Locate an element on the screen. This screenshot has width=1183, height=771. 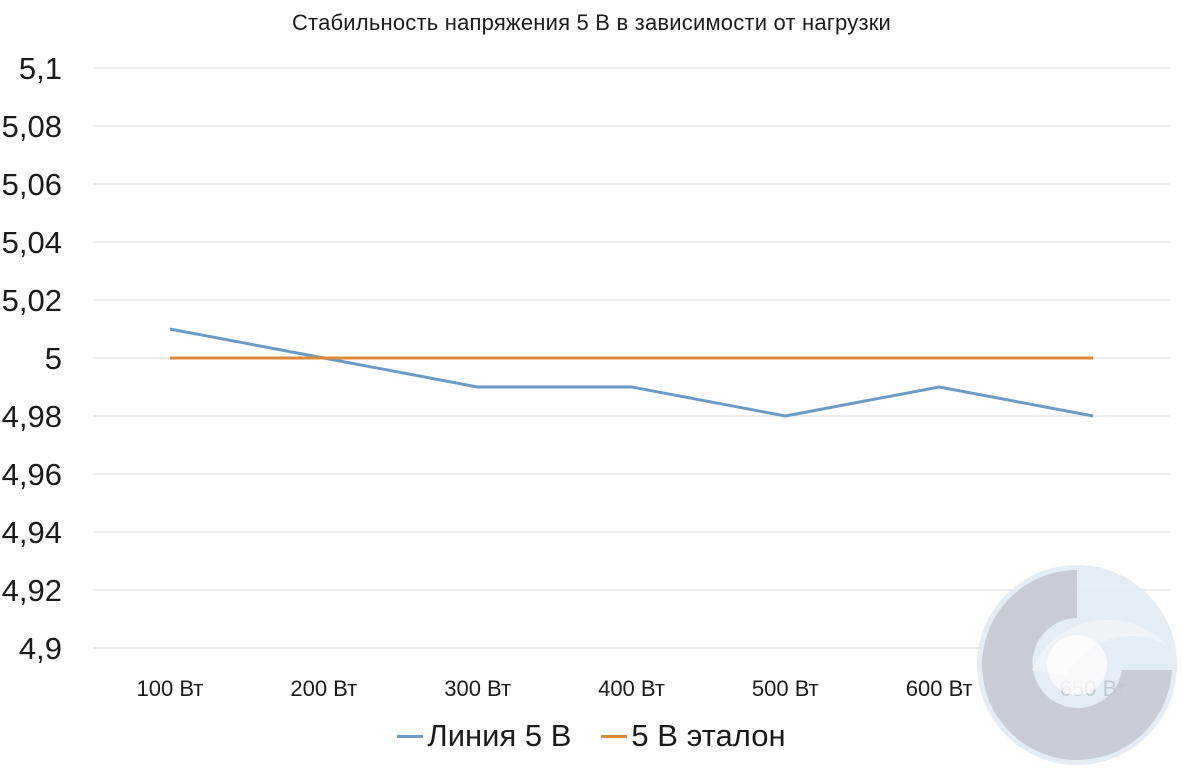
legend-label-line-5v: Линия 5 В is located at coordinates (499, 735).